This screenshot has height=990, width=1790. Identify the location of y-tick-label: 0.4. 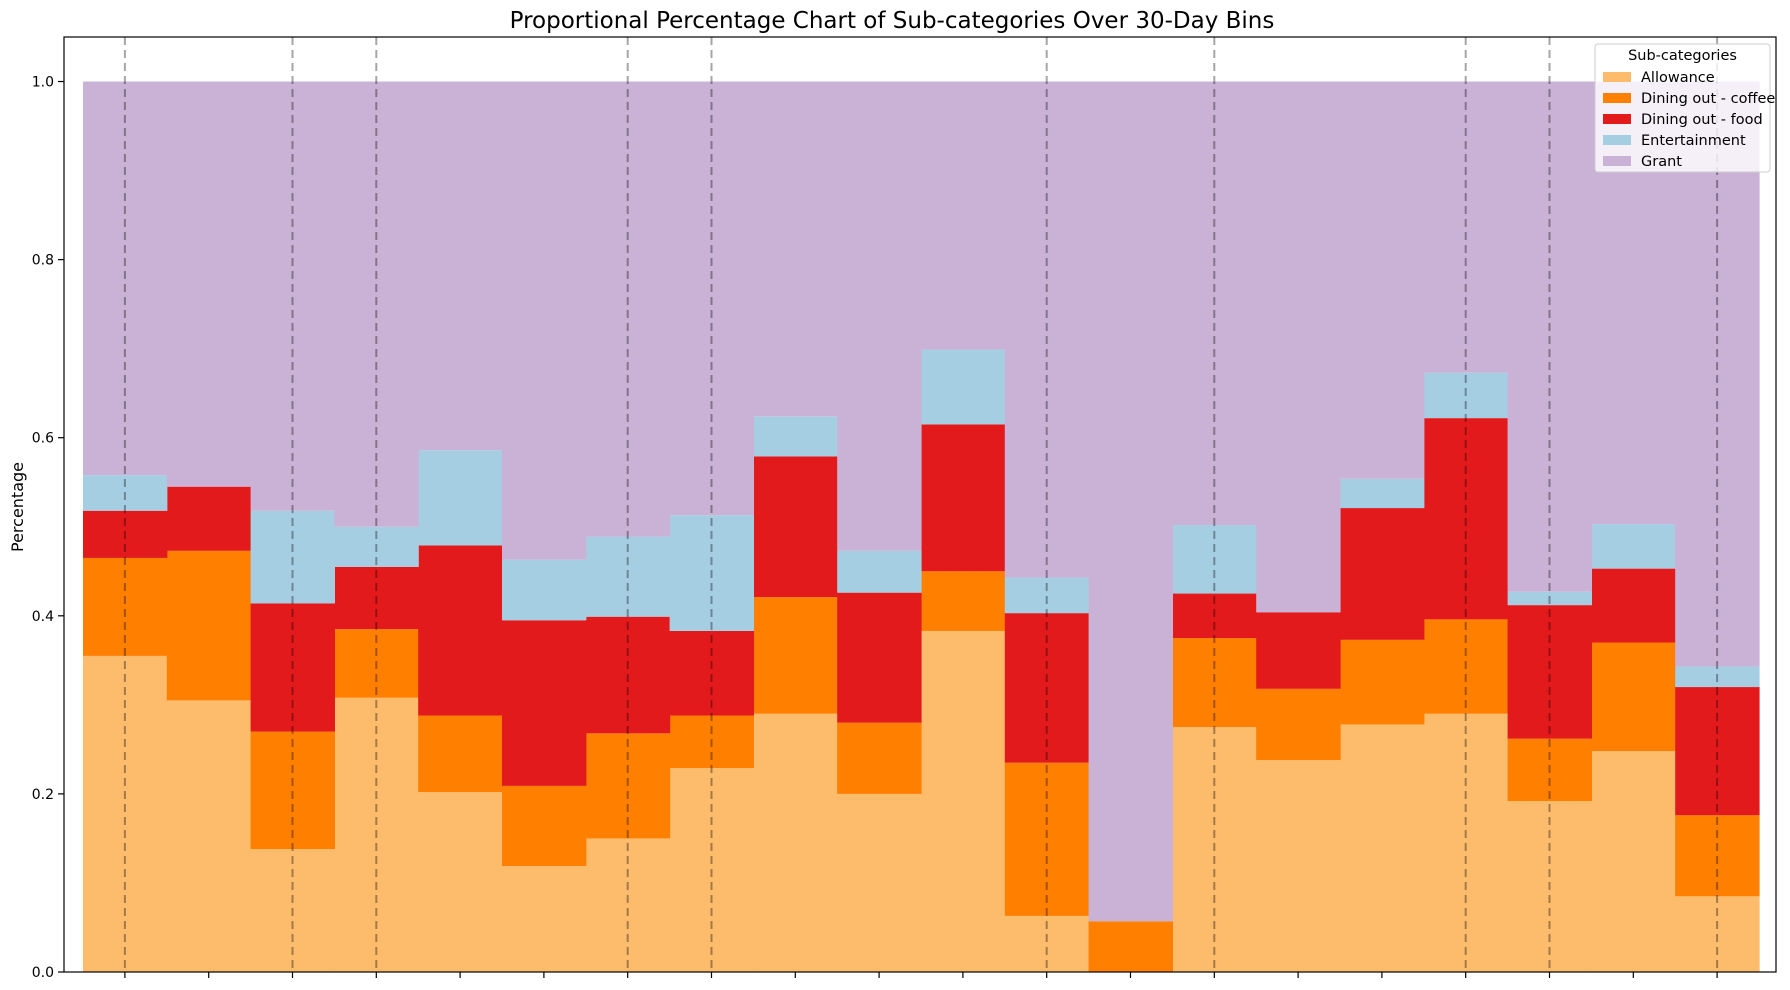
(43, 617).